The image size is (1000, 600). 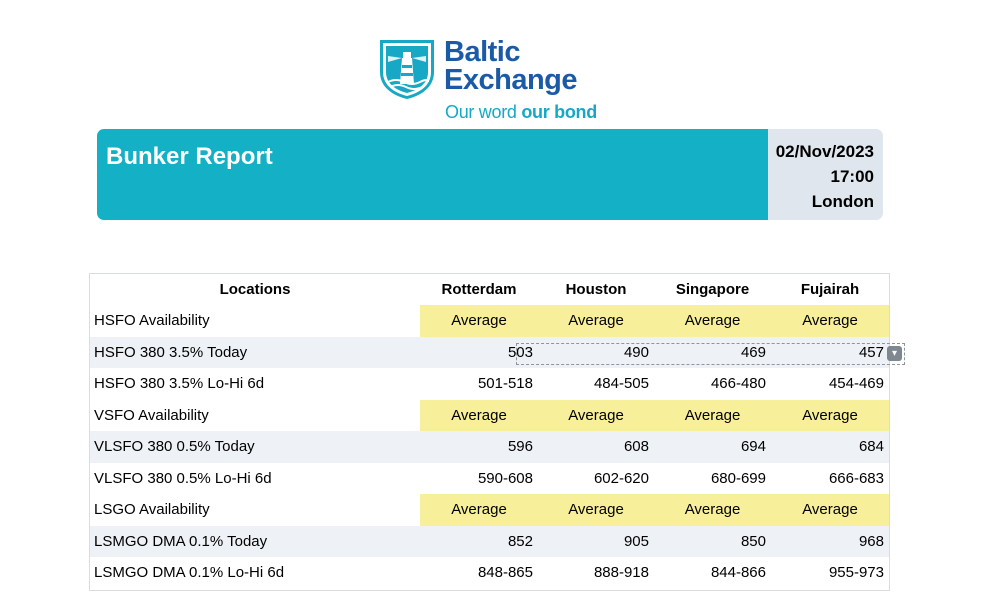 What do you see at coordinates (189, 156) in the screenshot?
I see `report-title: Bunker Report` at bounding box center [189, 156].